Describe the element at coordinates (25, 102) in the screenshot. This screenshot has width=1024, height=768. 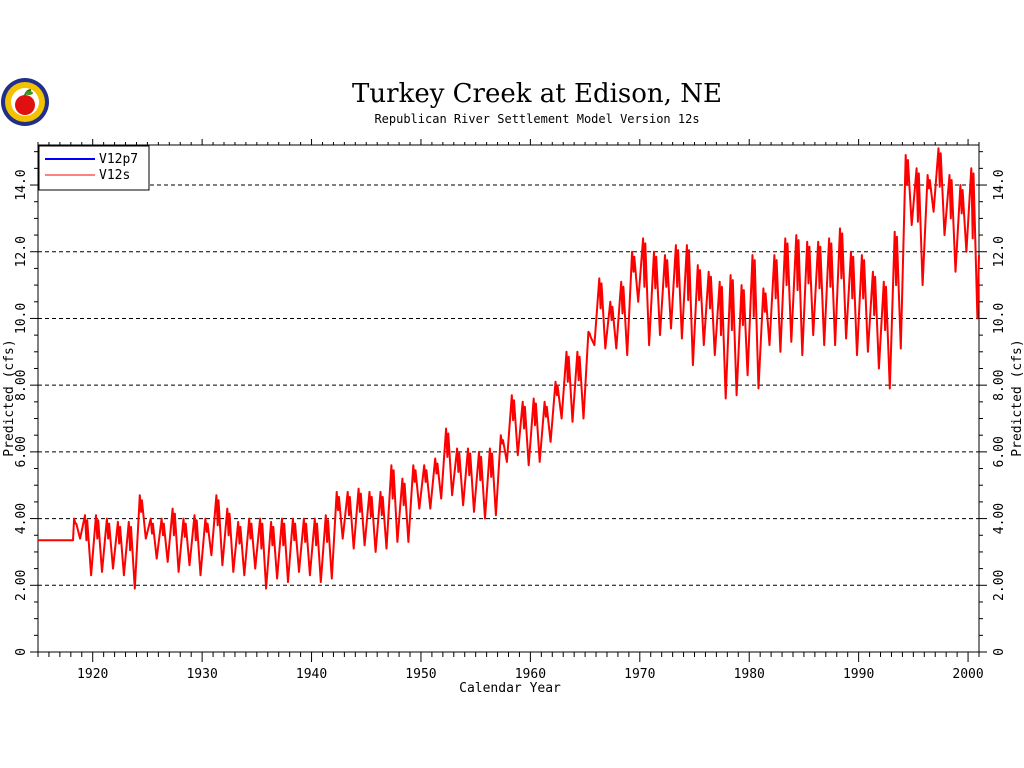
I see `apple-seal-logo` at that location.